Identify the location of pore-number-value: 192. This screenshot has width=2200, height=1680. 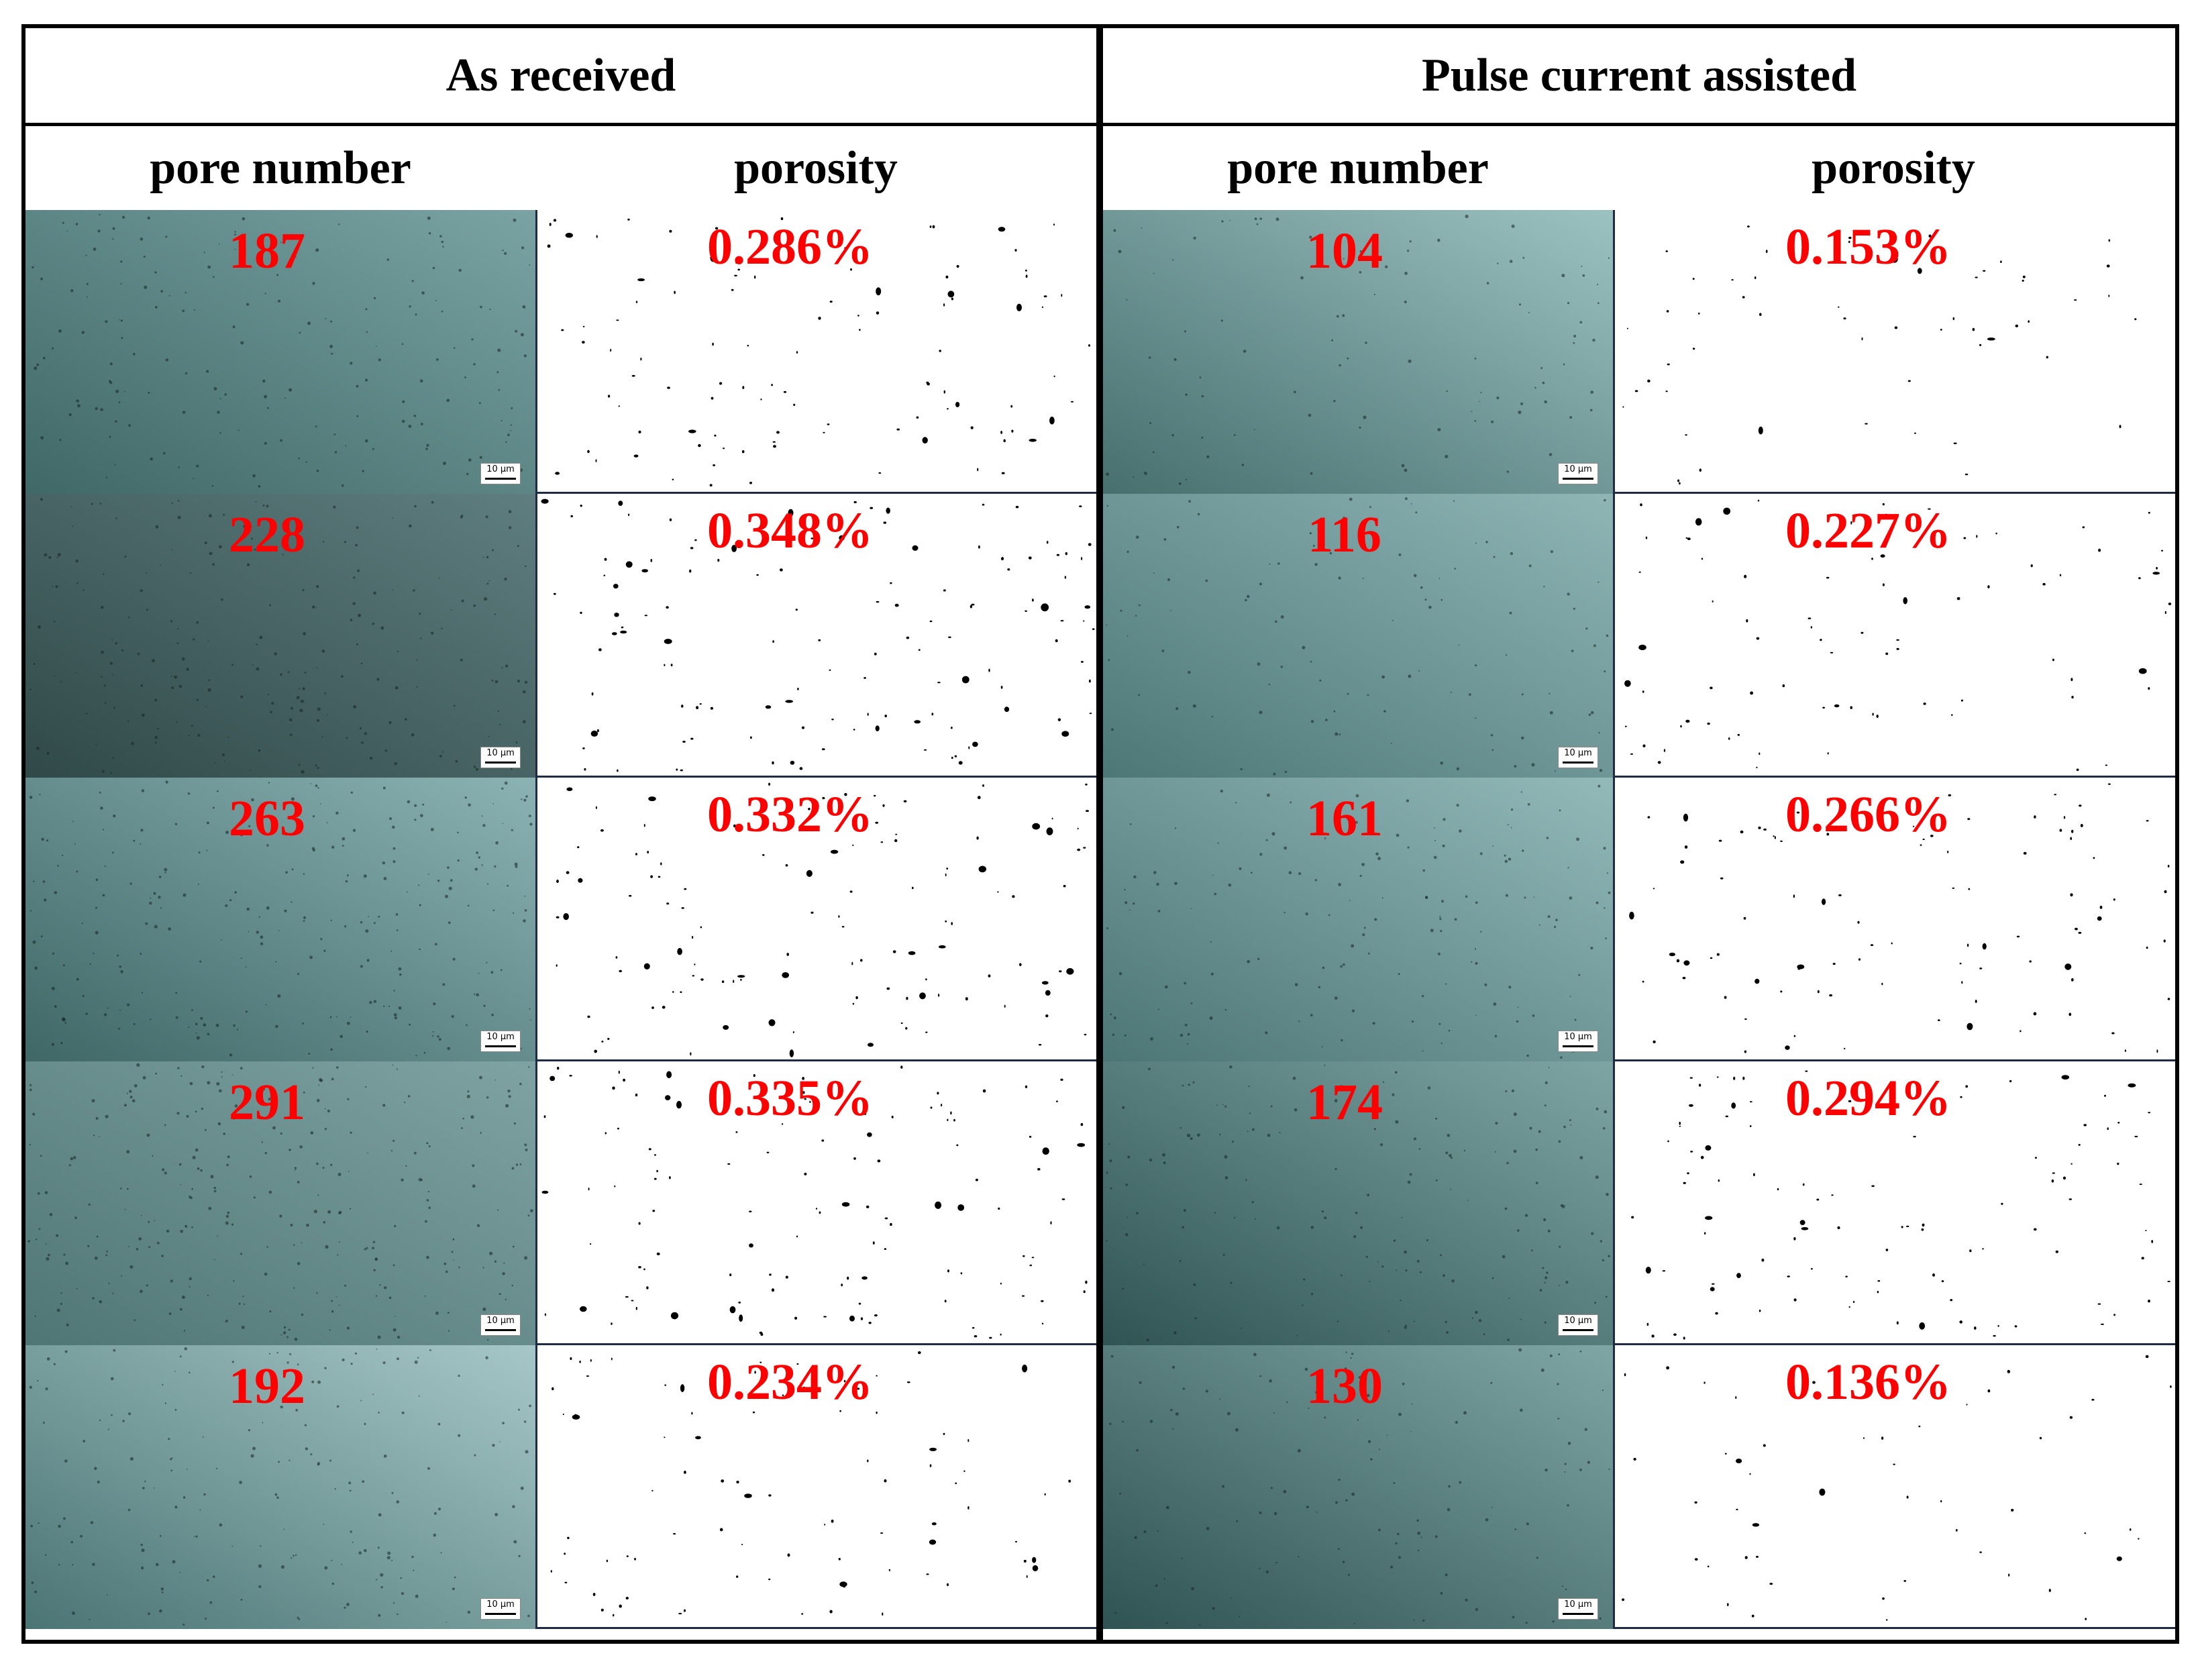
(267, 1386).